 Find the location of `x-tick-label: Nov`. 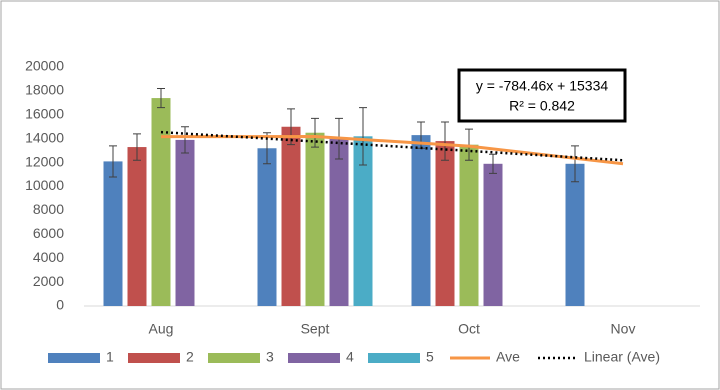

x-tick-label: Nov is located at coordinates (623, 329).